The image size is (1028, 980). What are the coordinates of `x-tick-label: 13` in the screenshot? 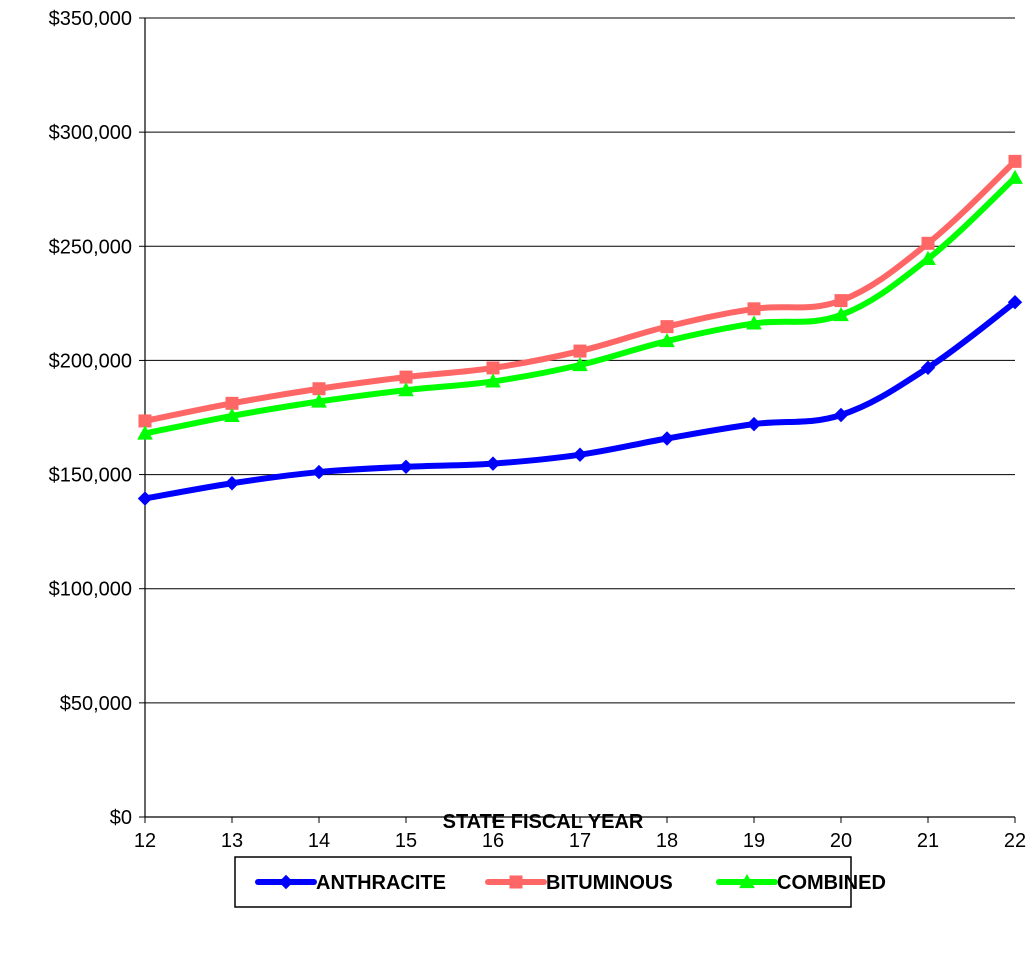 It's located at (232, 841).